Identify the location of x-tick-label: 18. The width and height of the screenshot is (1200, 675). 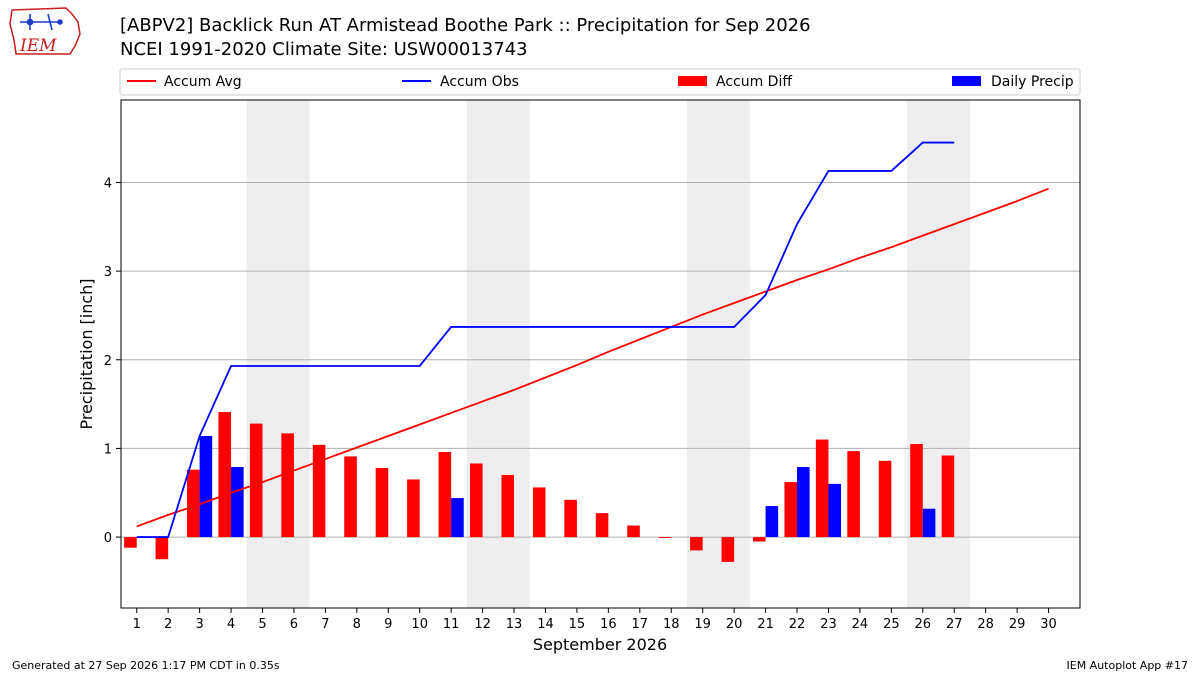
(671, 624).